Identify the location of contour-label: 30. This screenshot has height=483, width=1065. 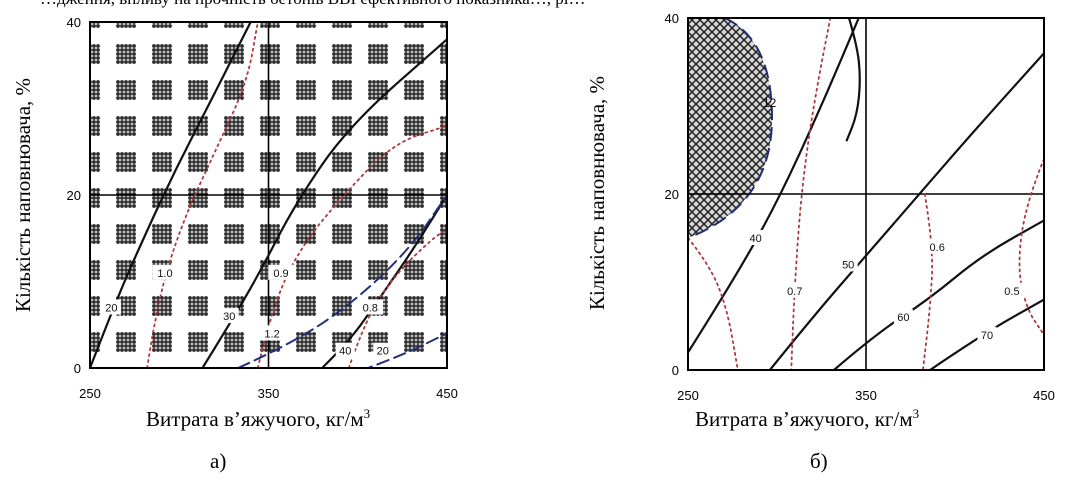
(229, 317).